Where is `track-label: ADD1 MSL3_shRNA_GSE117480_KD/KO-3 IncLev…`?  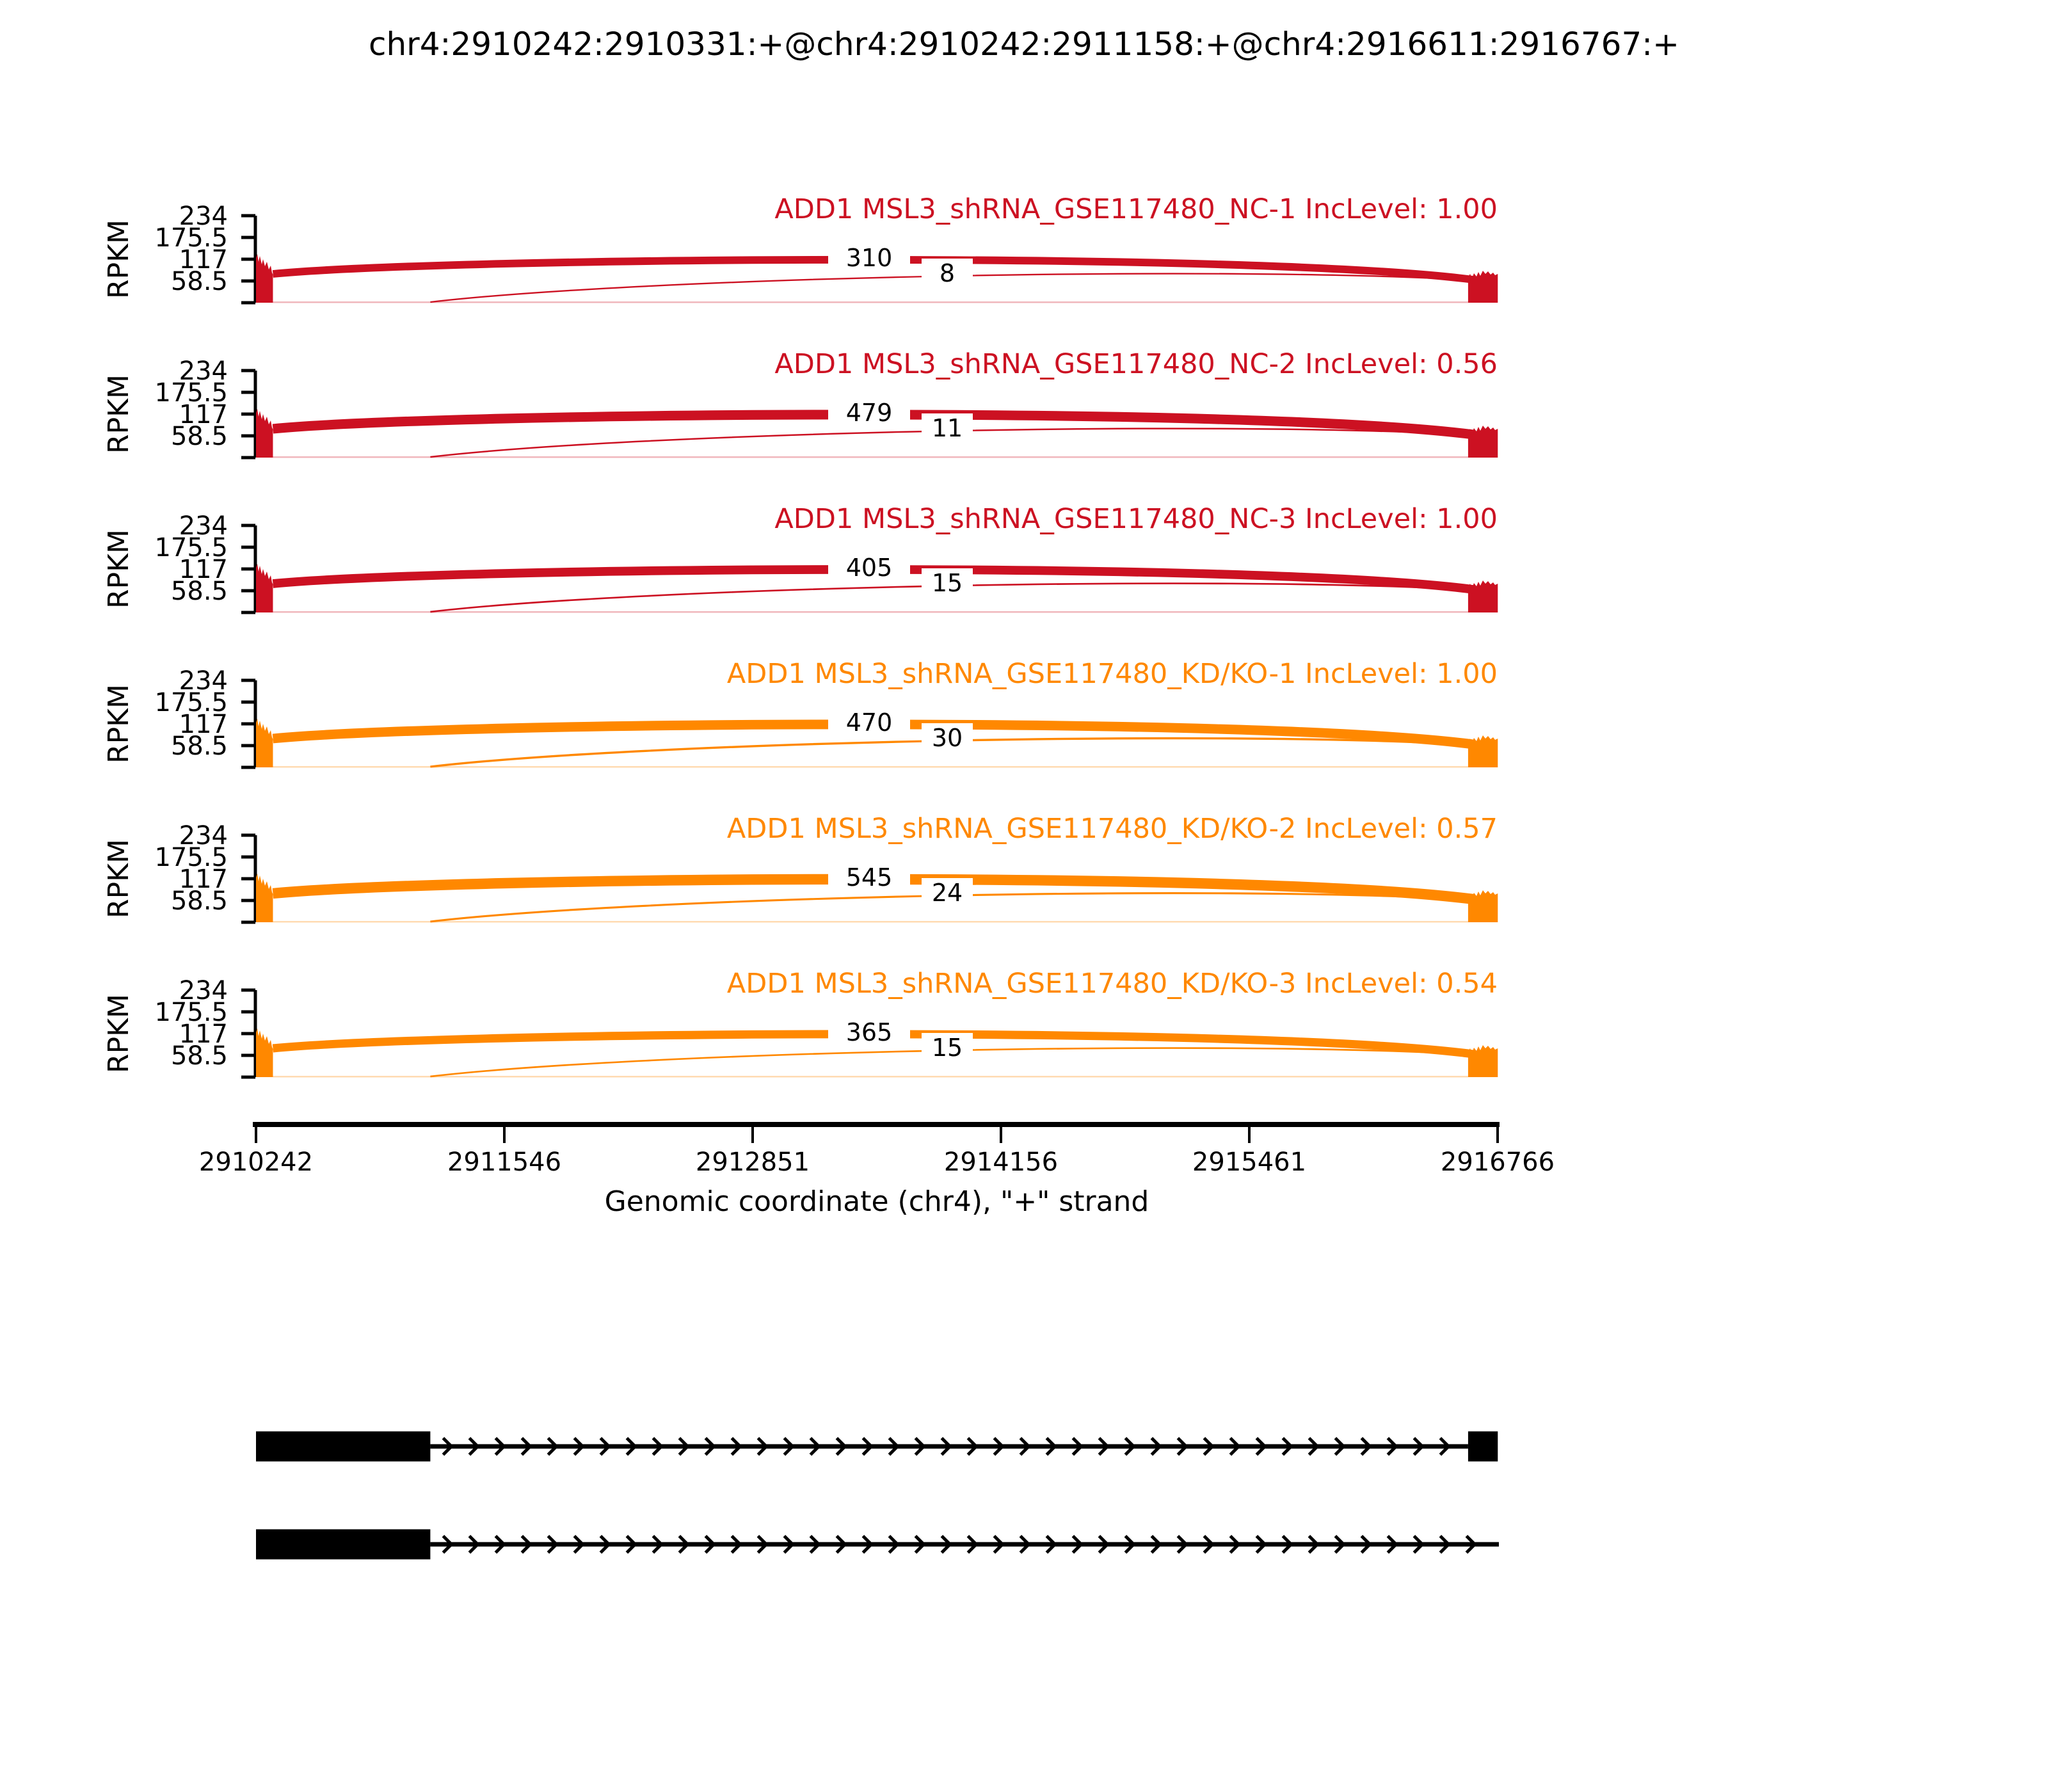
track-label: ADD1 MSL3_shRNA_GSE117480_KD/KO-3 IncLev… is located at coordinates (1112, 984).